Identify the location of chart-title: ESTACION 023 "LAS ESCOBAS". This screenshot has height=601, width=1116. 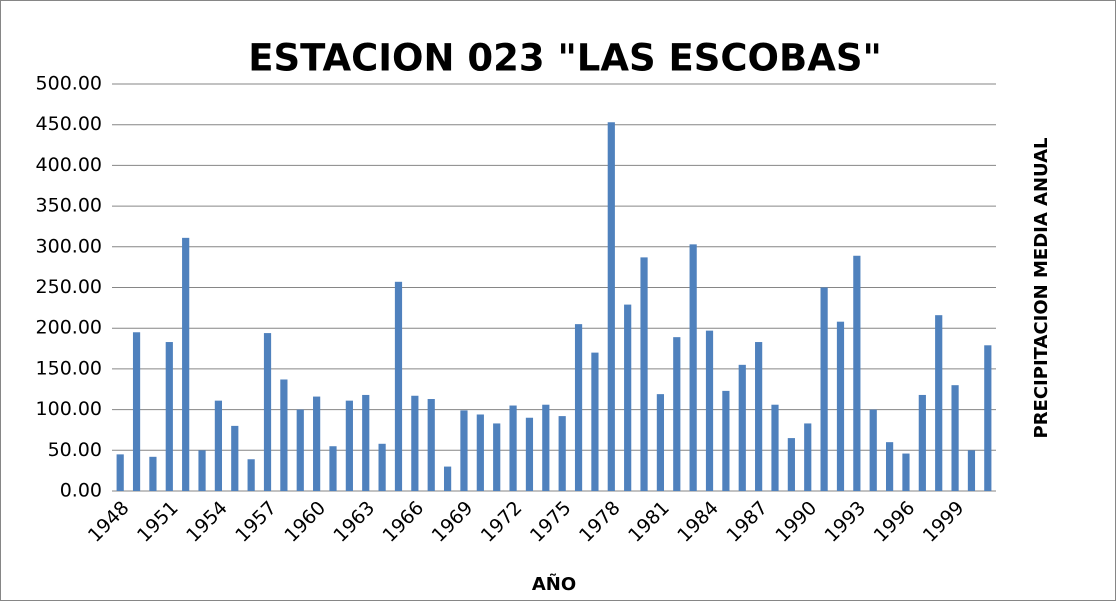
(565, 58).